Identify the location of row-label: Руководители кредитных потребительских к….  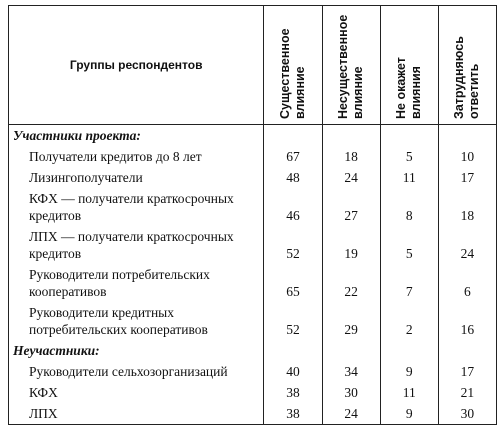
(136, 321).